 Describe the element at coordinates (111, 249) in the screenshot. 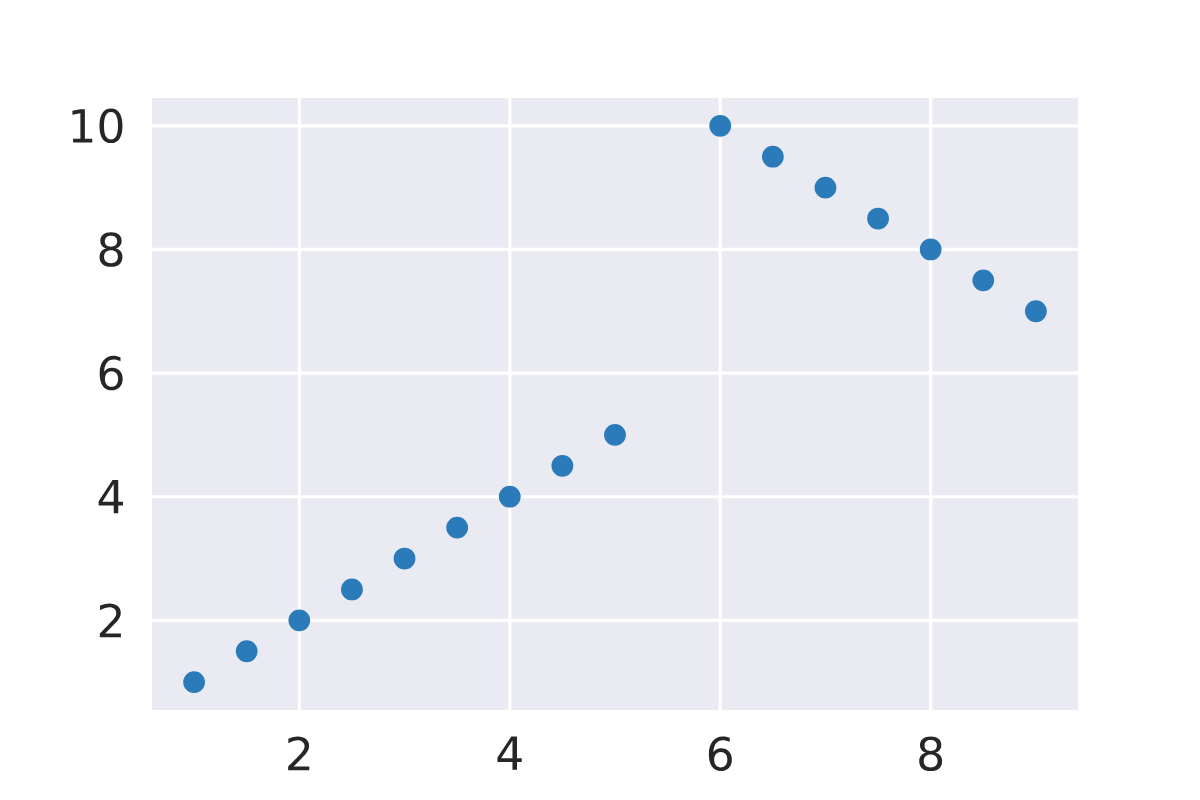

I see `y-tick-label: 8` at that location.